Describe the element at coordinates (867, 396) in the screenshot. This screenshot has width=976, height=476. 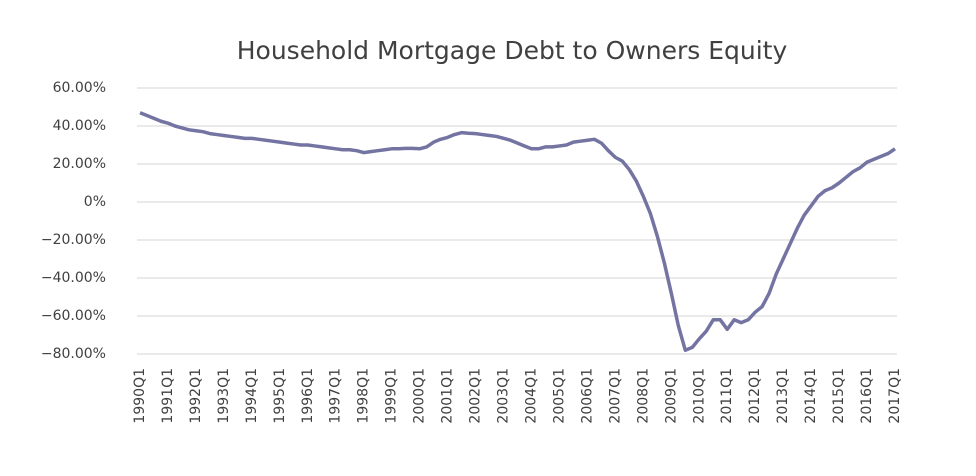
I see `x-tick-label: 2016Q1` at that location.